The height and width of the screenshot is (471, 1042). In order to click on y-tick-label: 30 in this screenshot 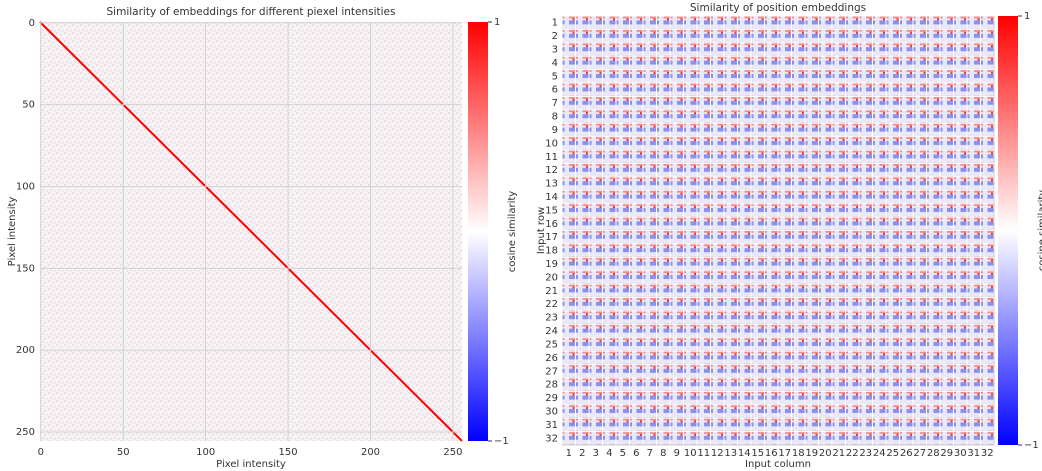, I will do `click(551, 411)`.